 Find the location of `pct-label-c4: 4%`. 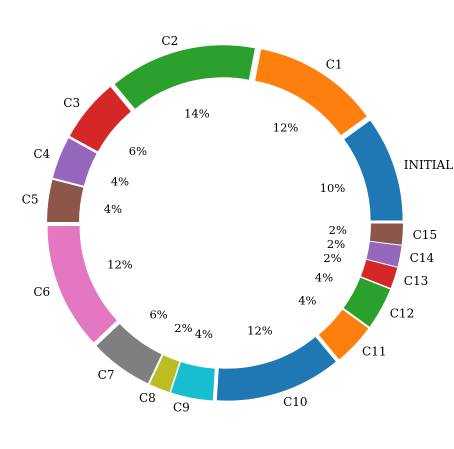

pct-label-c4: 4% is located at coordinates (120, 181).